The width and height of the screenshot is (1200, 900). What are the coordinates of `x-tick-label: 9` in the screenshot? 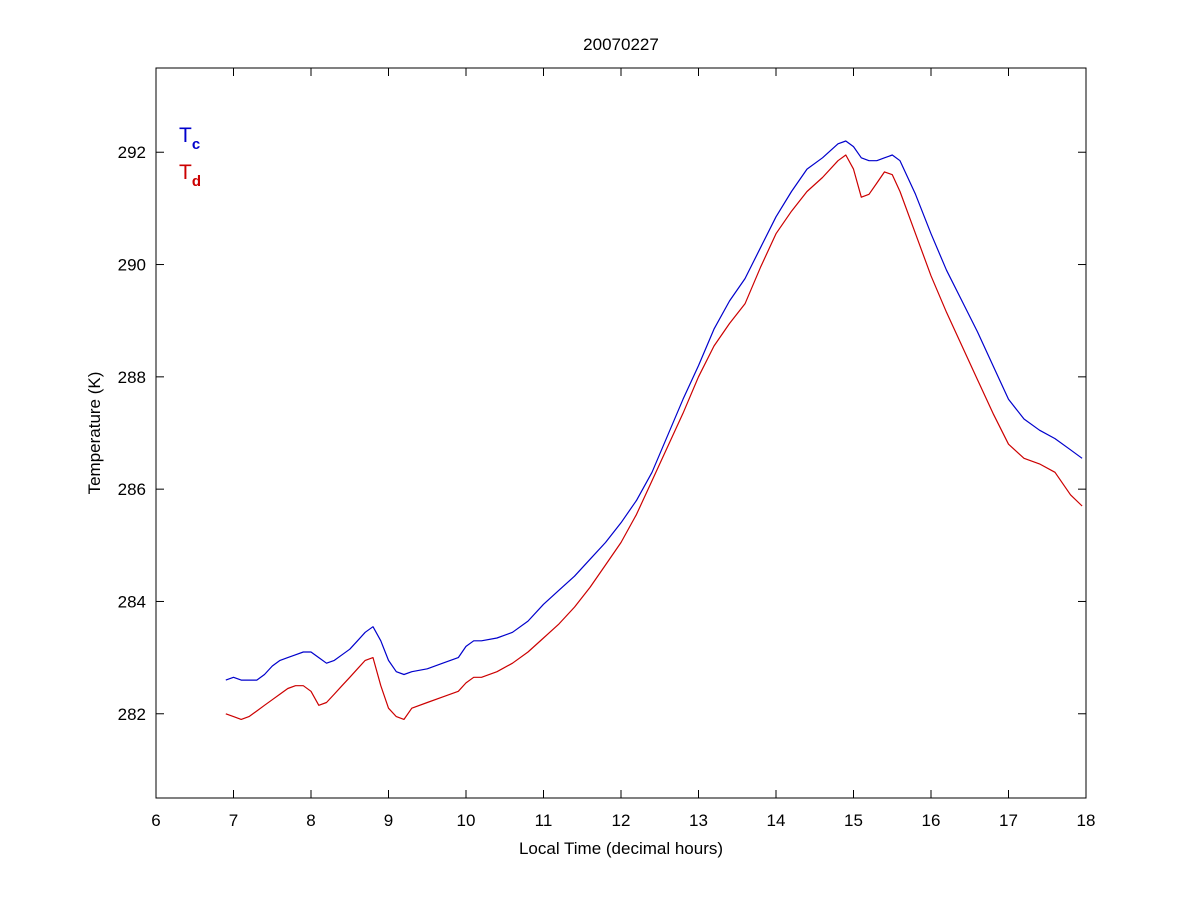 It's located at (388, 820).